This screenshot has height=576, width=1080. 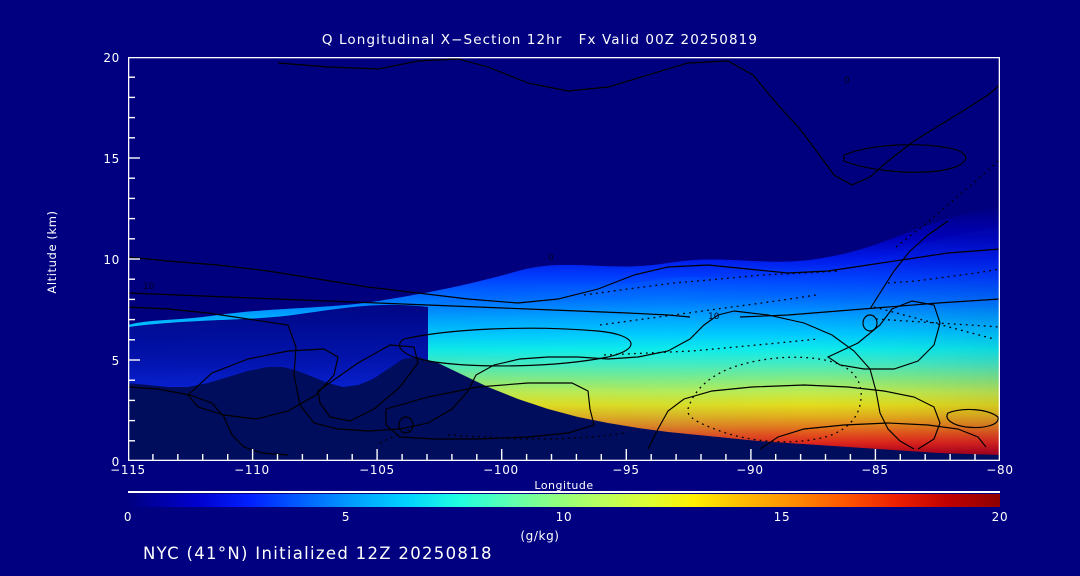 I want to click on contour-label-10: 10, so click(x=149, y=287).